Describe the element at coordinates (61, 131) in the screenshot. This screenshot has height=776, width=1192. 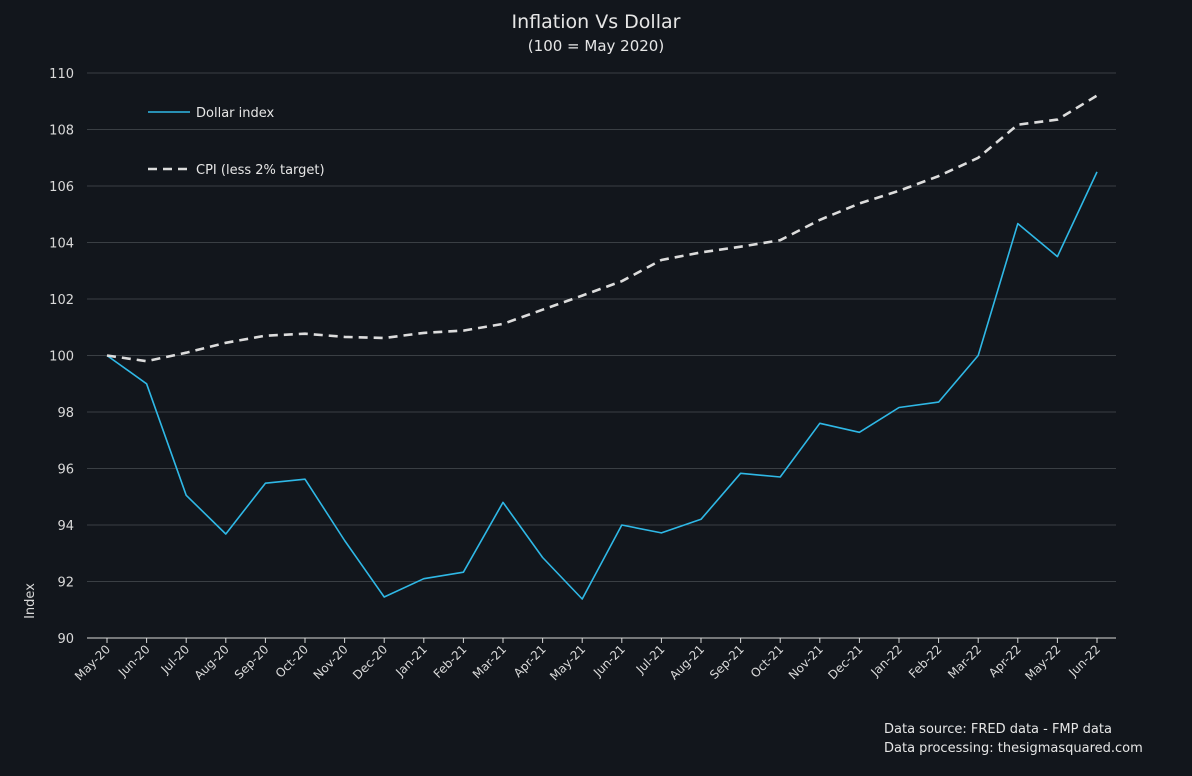
I see `y-tick-label: 108` at that location.